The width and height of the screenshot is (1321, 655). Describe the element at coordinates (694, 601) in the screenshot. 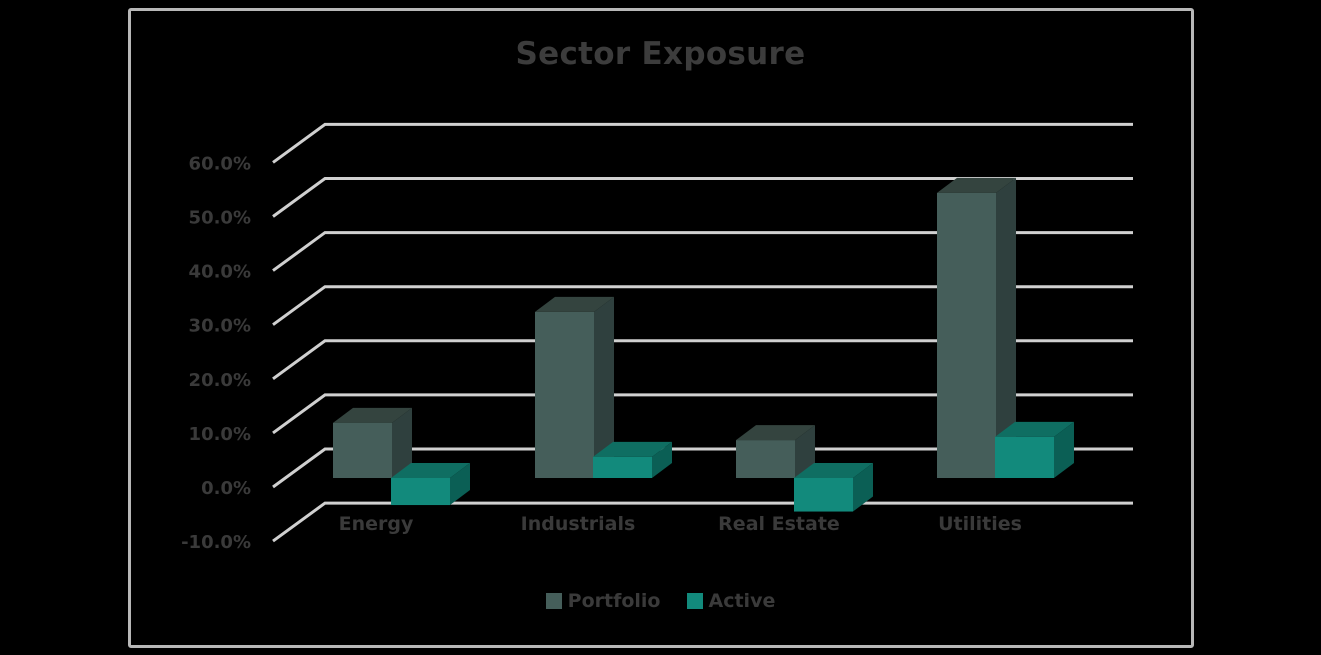

I see `active-swatch-icon` at that location.